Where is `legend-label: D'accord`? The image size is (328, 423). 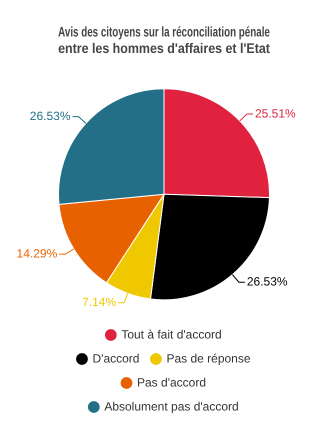 legend-label: D'accord is located at coordinates (116, 358).